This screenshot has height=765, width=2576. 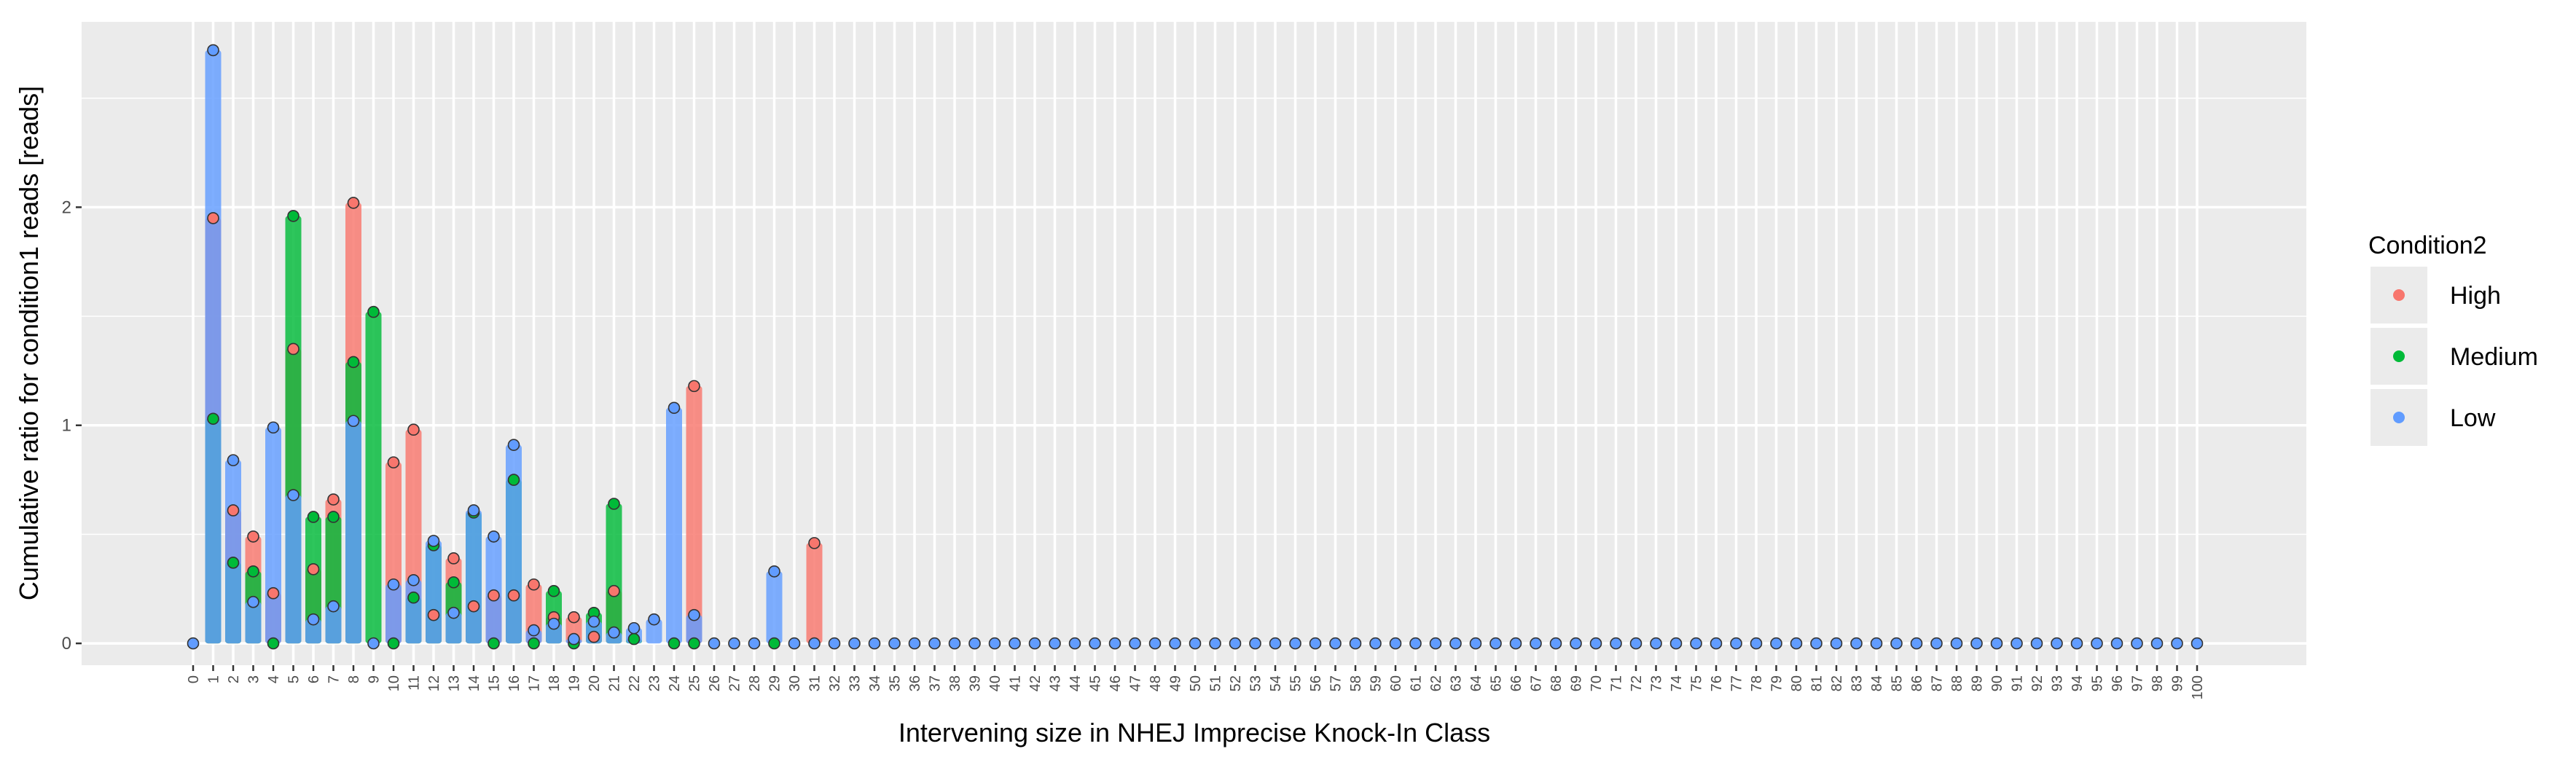 I want to click on x-tick-label: 31, so click(x=815, y=683).